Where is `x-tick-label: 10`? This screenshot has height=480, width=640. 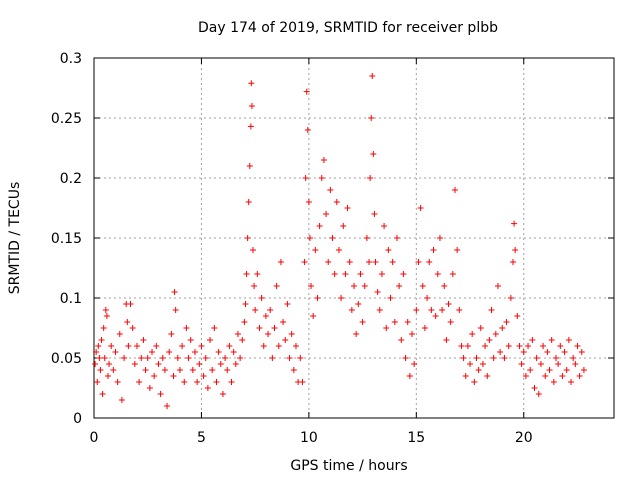 x-tick-label: 10 is located at coordinates (309, 438).